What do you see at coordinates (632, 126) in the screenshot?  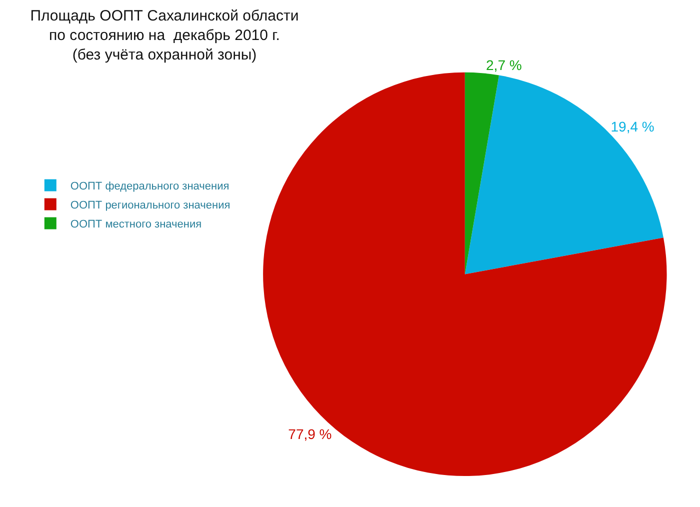 I see `data-label: 19,4 %` at bounding box center [632, 126].